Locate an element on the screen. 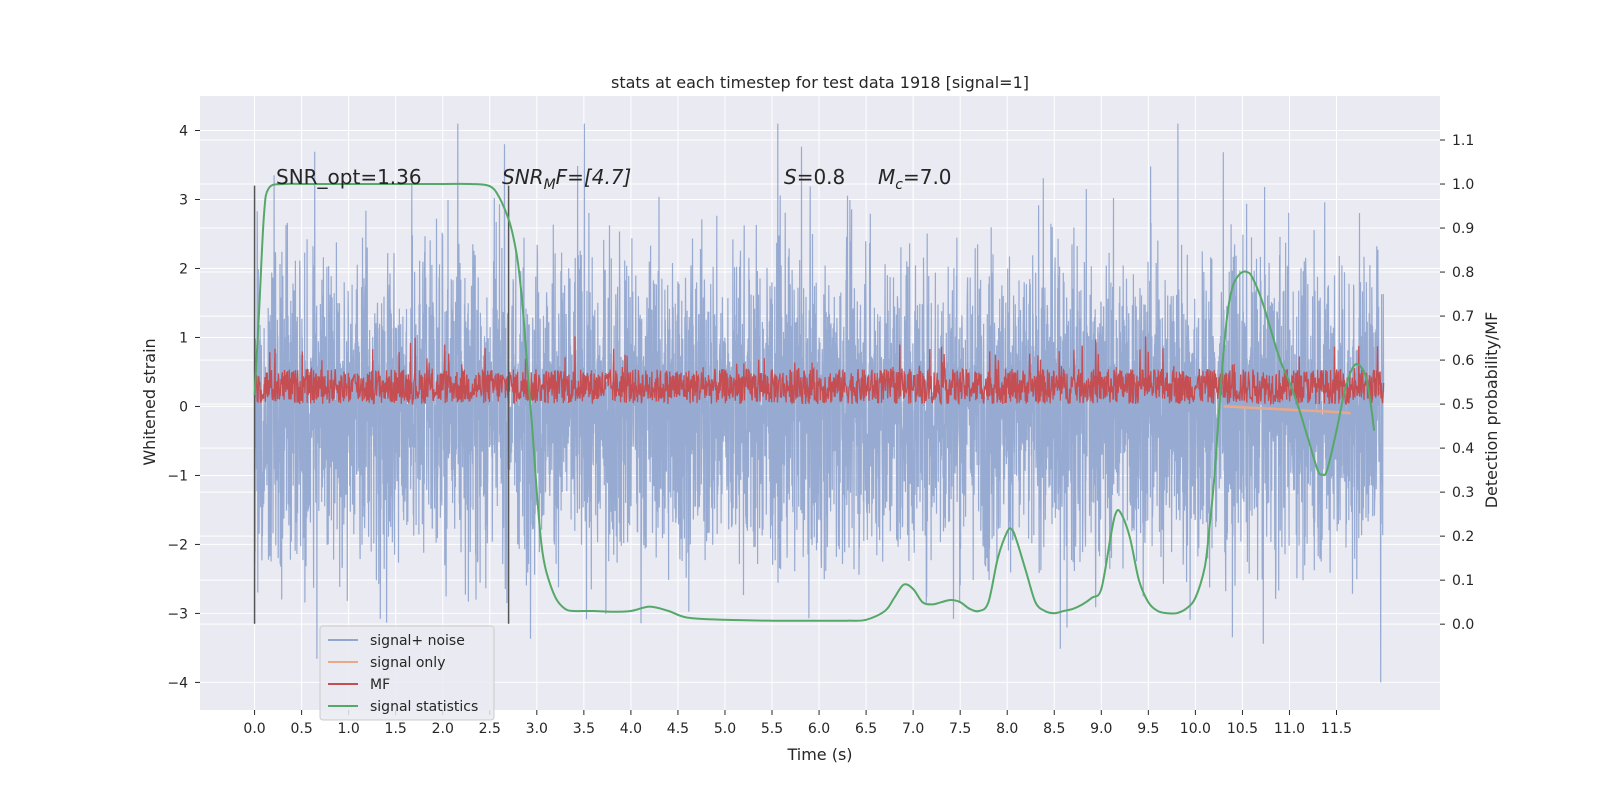 The height and width of the screenshot is (800, 1600). series-mf is located at coordinates (819, 371).